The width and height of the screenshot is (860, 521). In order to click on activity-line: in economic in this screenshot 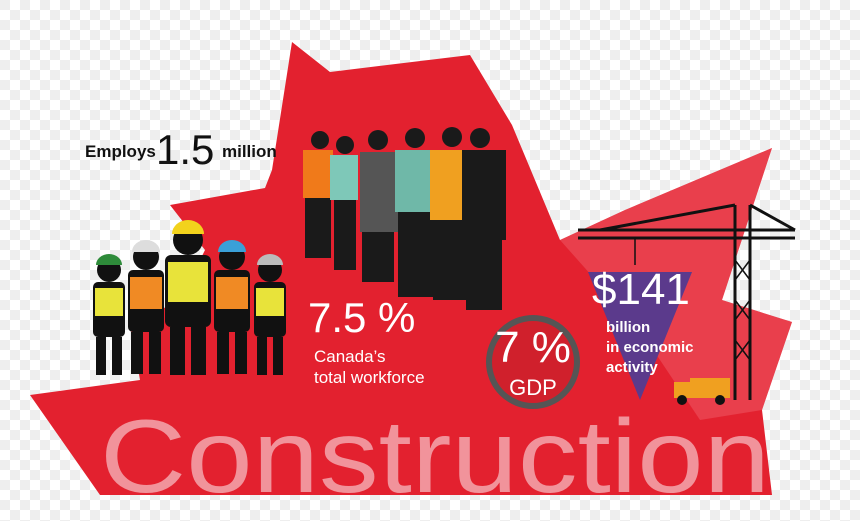, I will do `click(650, 347)`.